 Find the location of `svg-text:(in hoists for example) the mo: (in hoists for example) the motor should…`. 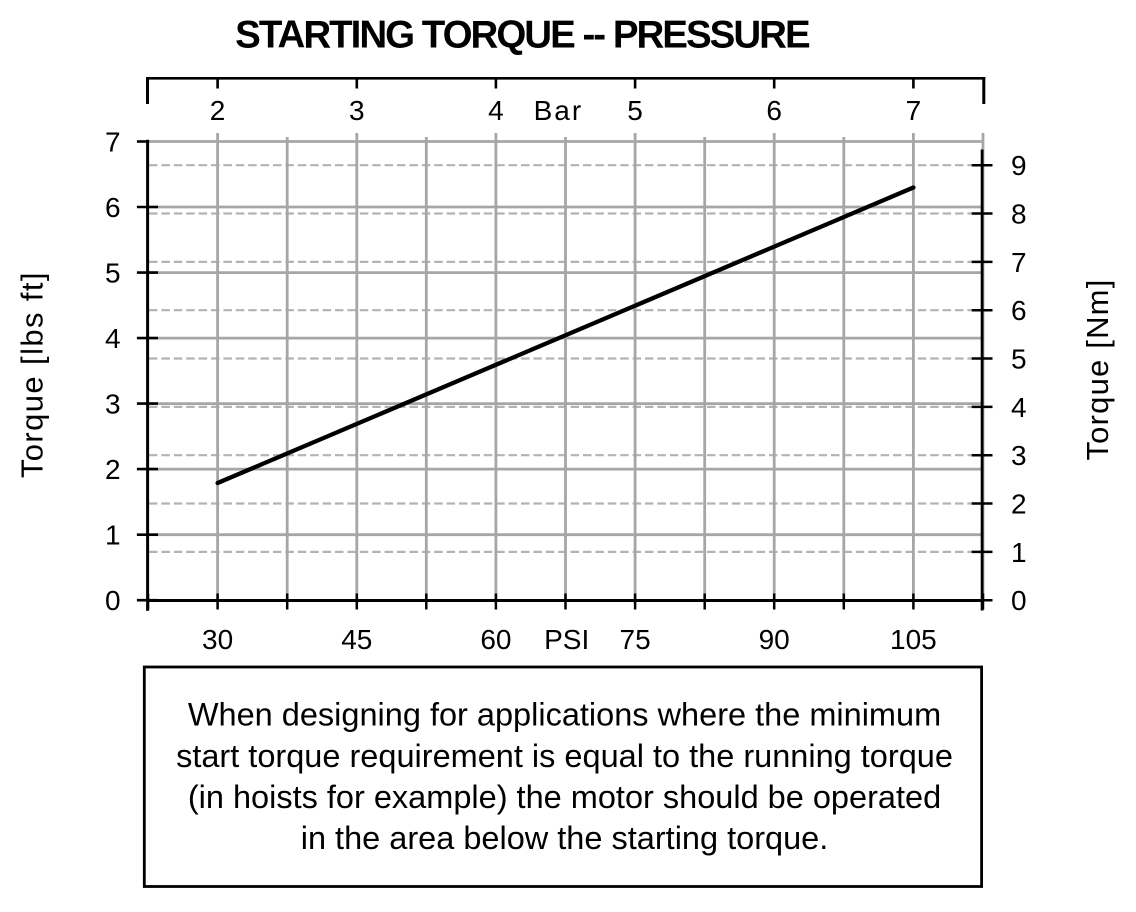

svg-text:(in hoists for example) the mo: (in hoists for example) the motor should… is located at coordinates (564, 797).